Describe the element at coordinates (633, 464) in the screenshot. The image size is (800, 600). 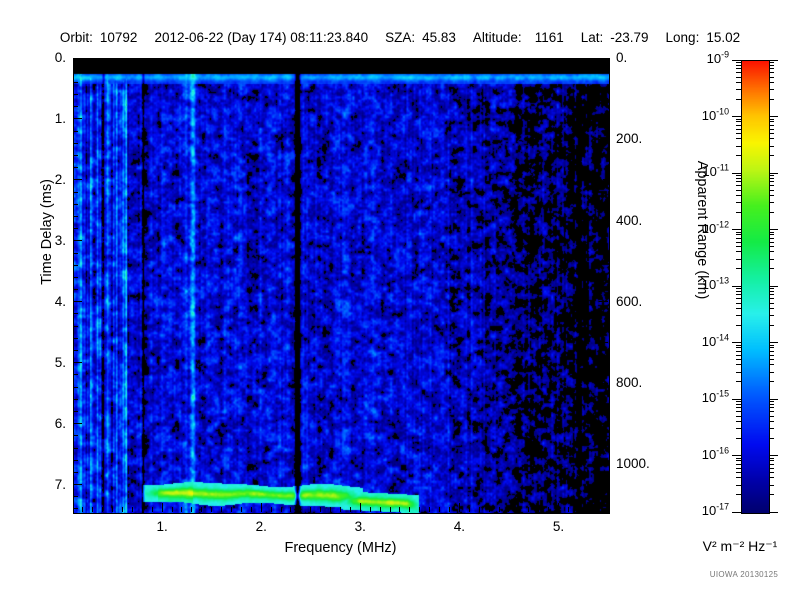
I see `y-right-tick-label: 1000.` at that location.